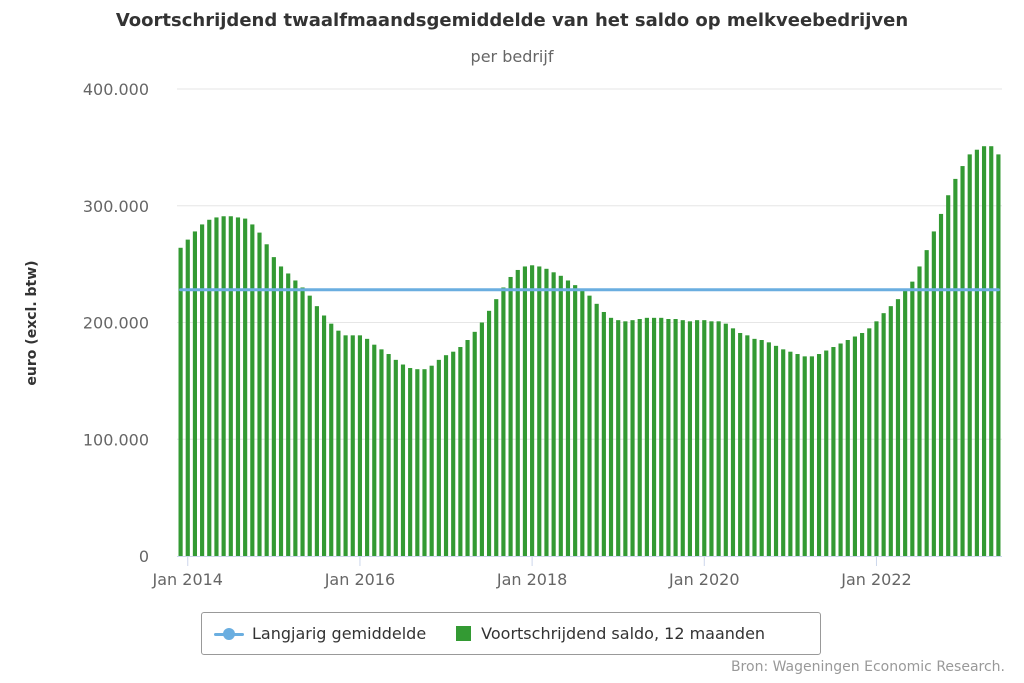  I want to click on legend-item-average: Langjarig gemiddelde, so click(320, 633).